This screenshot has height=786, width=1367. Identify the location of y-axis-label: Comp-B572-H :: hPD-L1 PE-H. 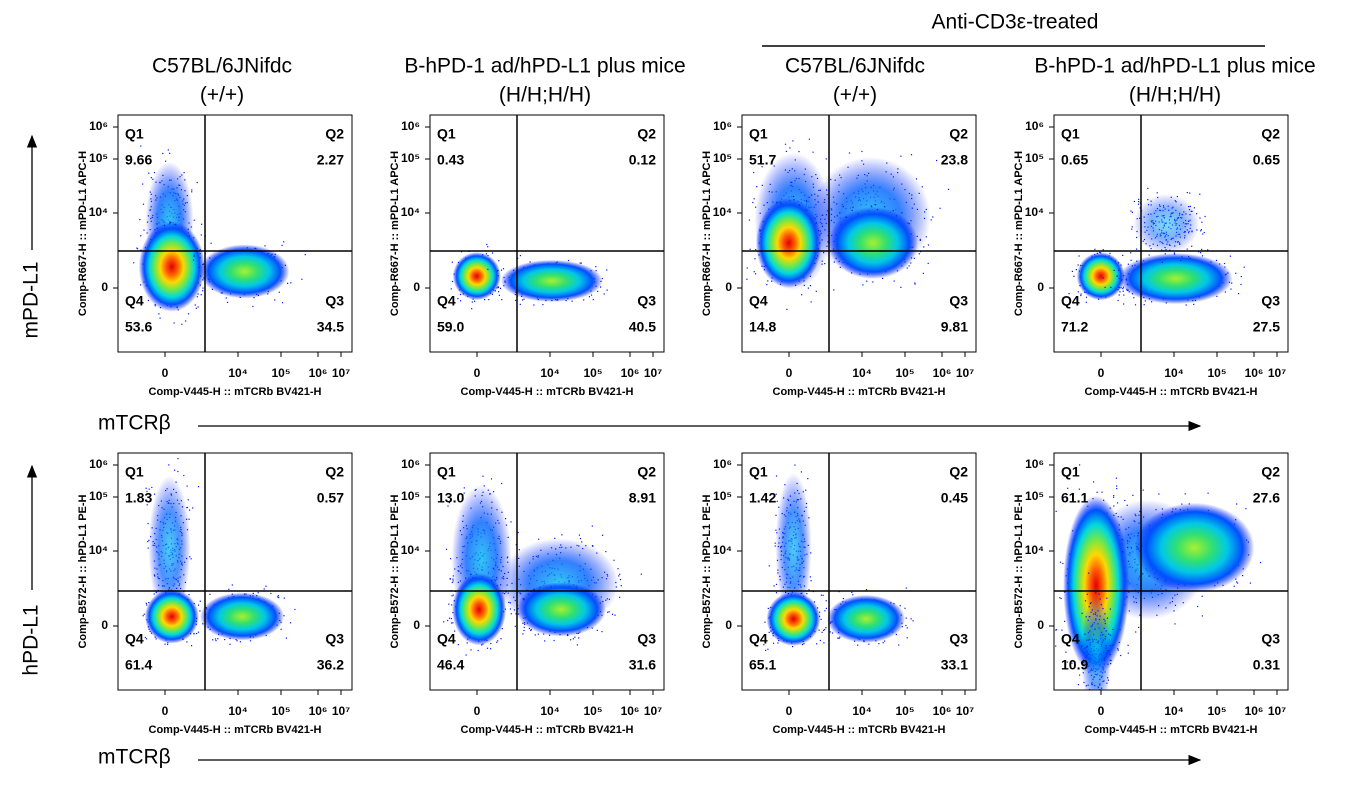
(83, 571).